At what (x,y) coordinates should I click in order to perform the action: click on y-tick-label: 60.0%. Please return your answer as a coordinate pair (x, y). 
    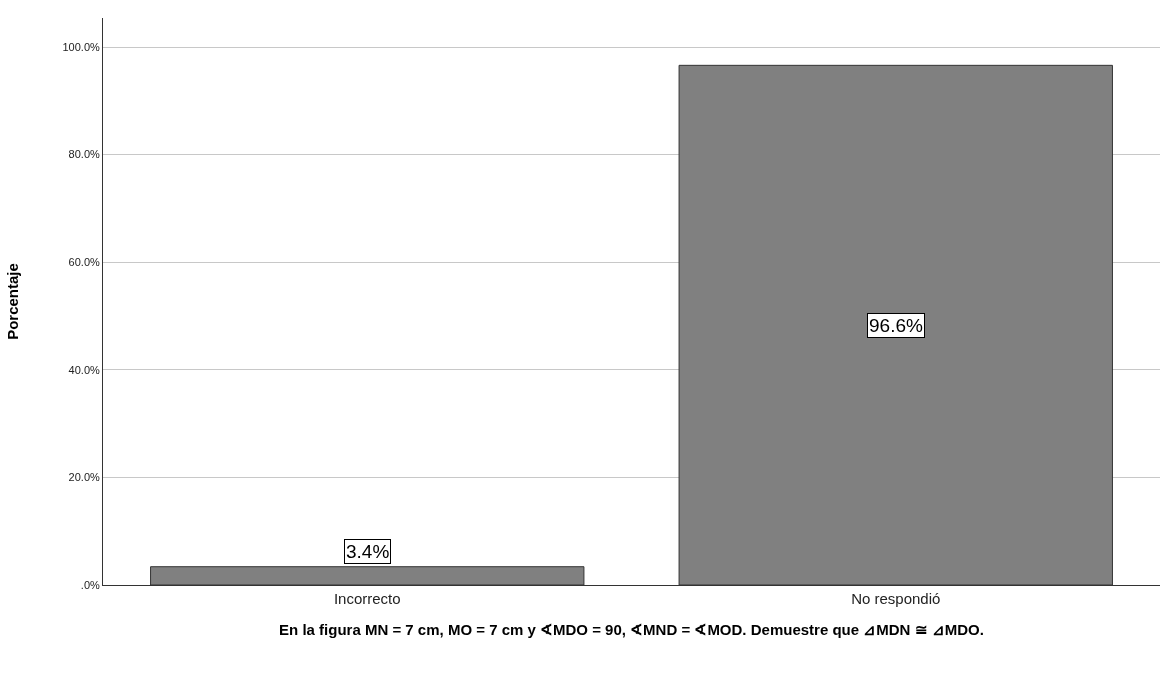
    Looking at the image, I should click on (84, 262).